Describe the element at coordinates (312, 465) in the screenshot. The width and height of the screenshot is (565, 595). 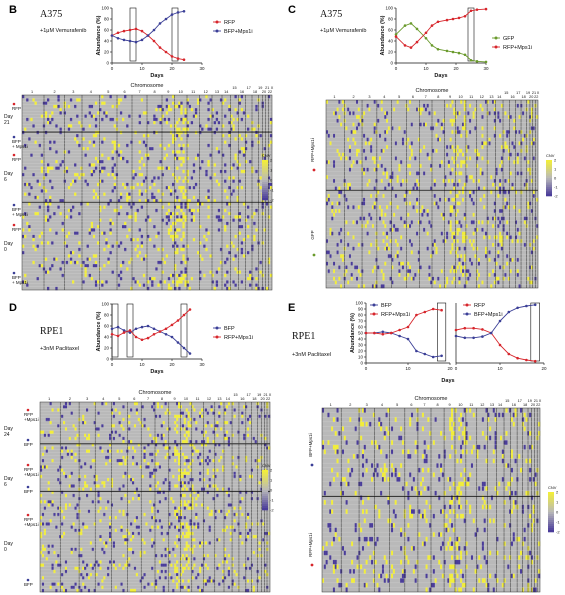
I see `sample-dot` at that location.